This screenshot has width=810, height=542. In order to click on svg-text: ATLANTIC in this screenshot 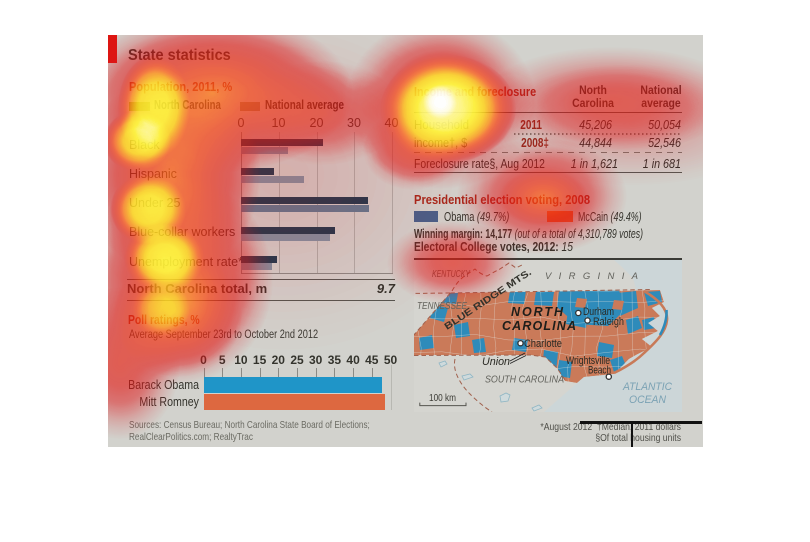, I will do `click(647, 387)`.